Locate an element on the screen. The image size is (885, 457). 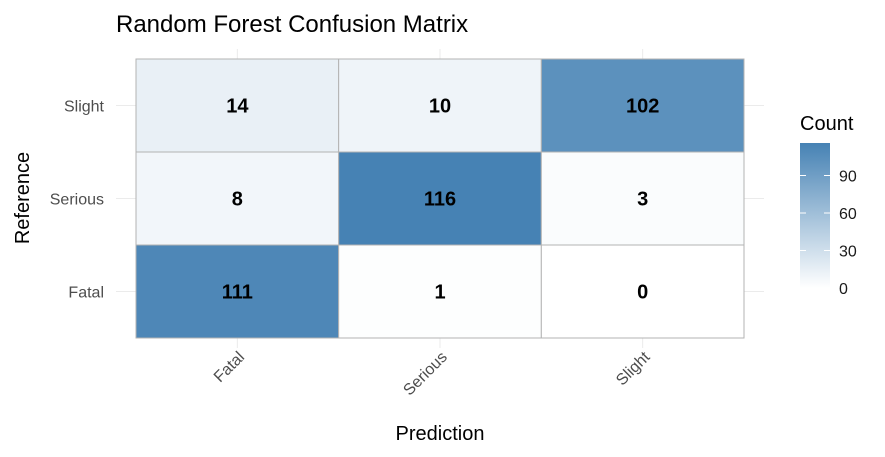
cell-serious-fatal is located at coordinates (237, 198).